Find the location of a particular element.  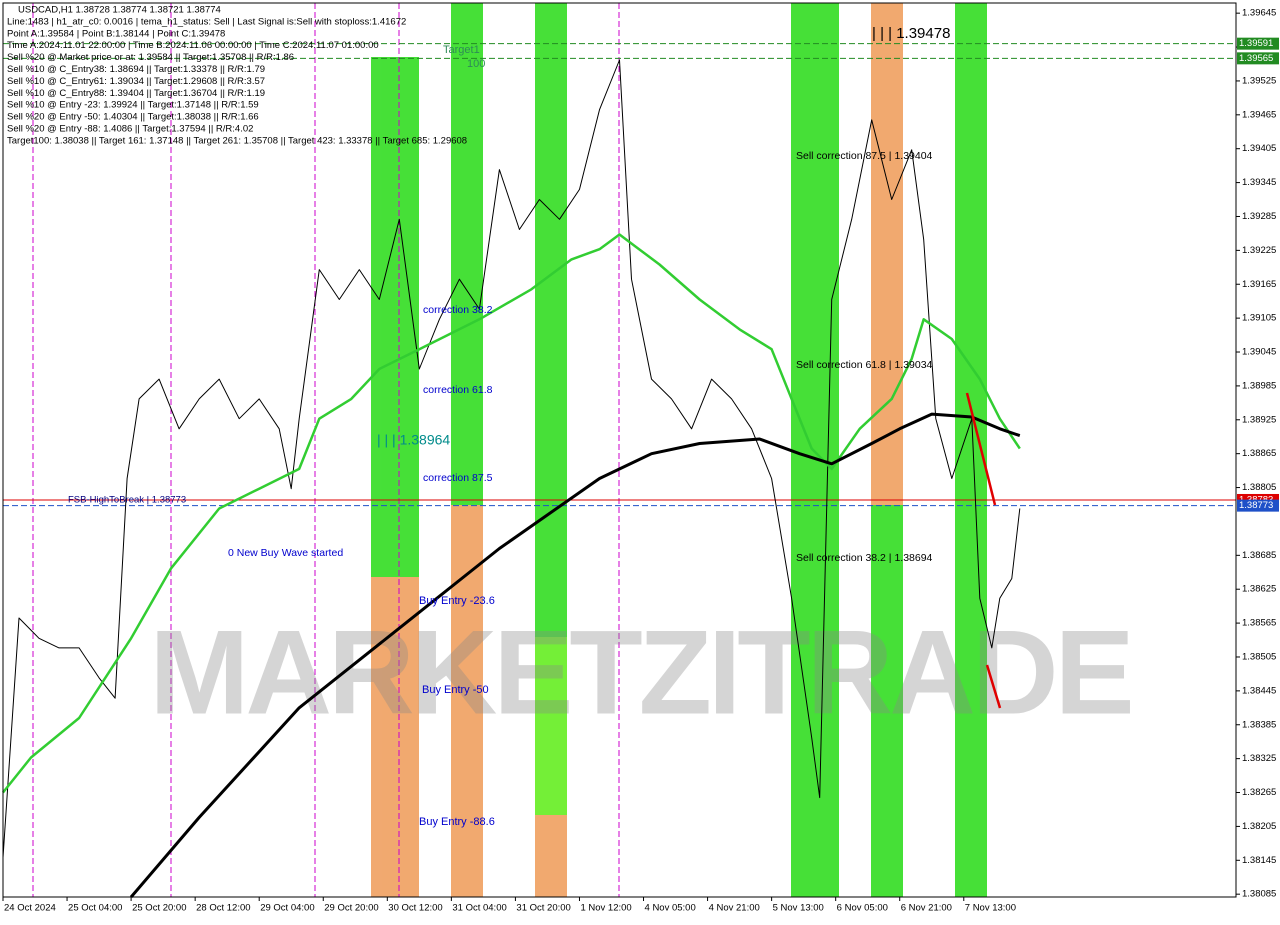

y-tick-label: 1.38145 is located at coordinates (1259, 860).